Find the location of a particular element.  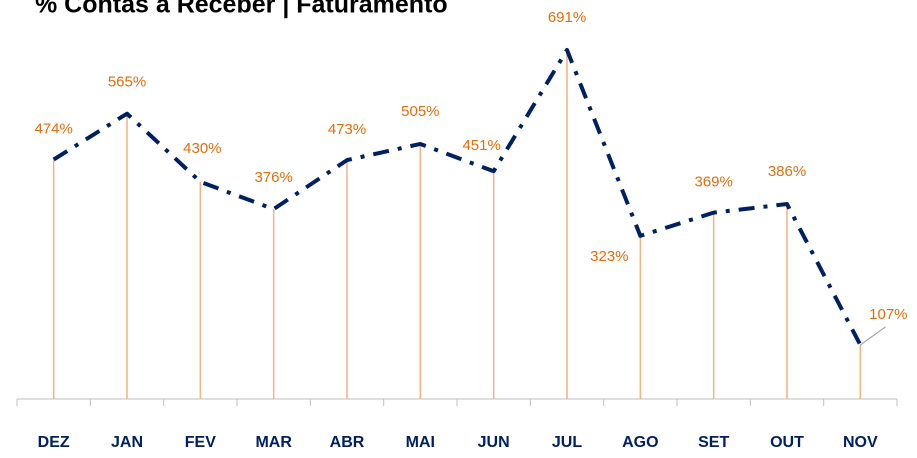

x-tick-label: DEZ is located at coordinates (54, 442).